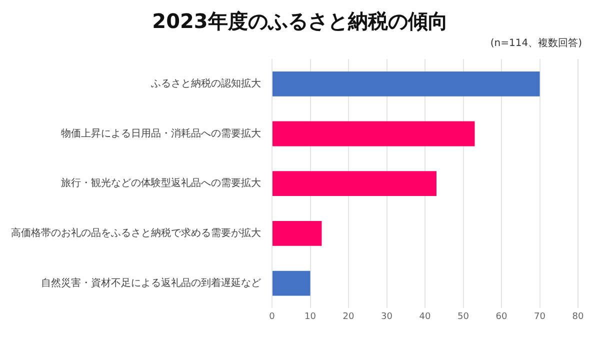 The width and height of the screenshot is (600, 337). Describe the element at coordinates (272, 317) in the screenshot. I see `x-tick-label: 0` at that location.